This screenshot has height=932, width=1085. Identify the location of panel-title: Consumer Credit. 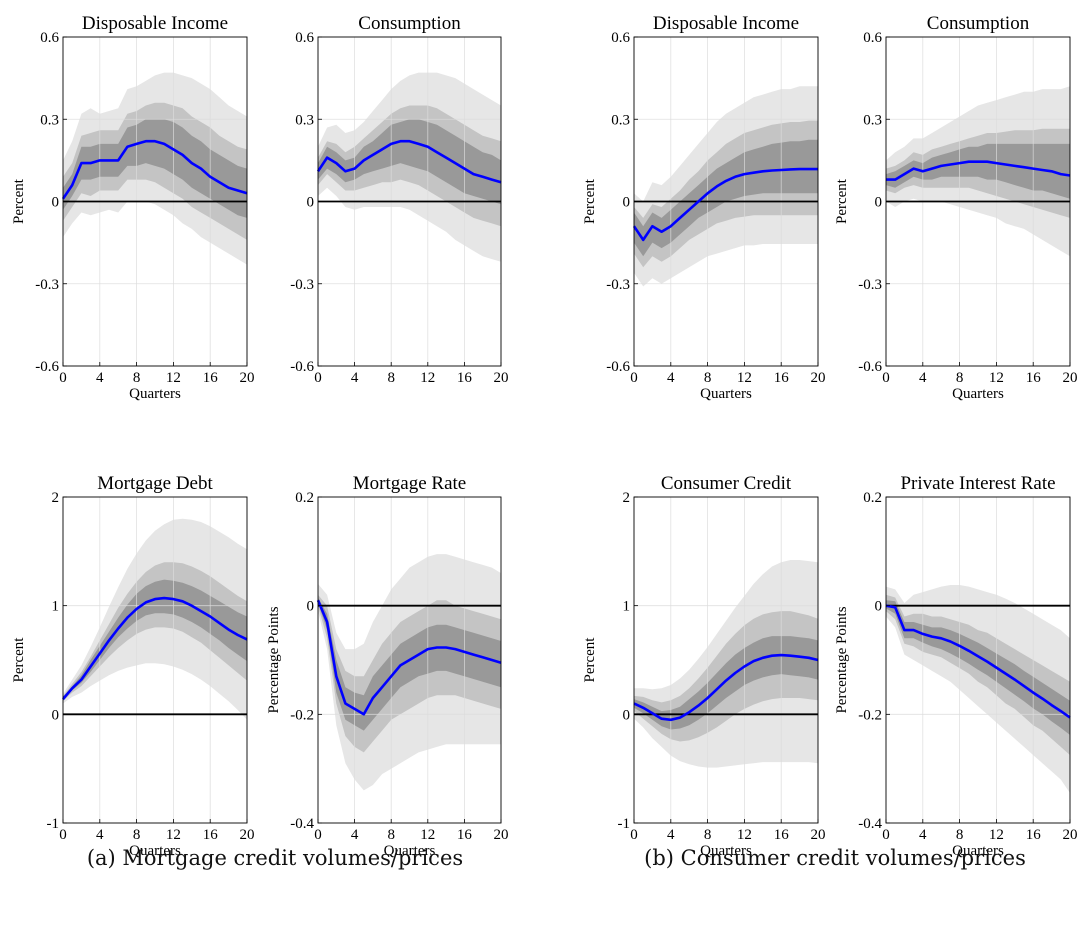
(726, 483).